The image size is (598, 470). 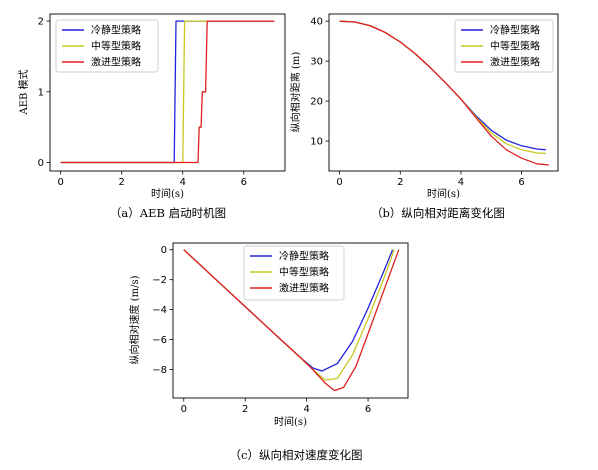 What do you see at coordinates (296, 455) in the screenshot?
I see `figure-caption: （c）纵向相对速度变化图` at bounding box center [296, 455].